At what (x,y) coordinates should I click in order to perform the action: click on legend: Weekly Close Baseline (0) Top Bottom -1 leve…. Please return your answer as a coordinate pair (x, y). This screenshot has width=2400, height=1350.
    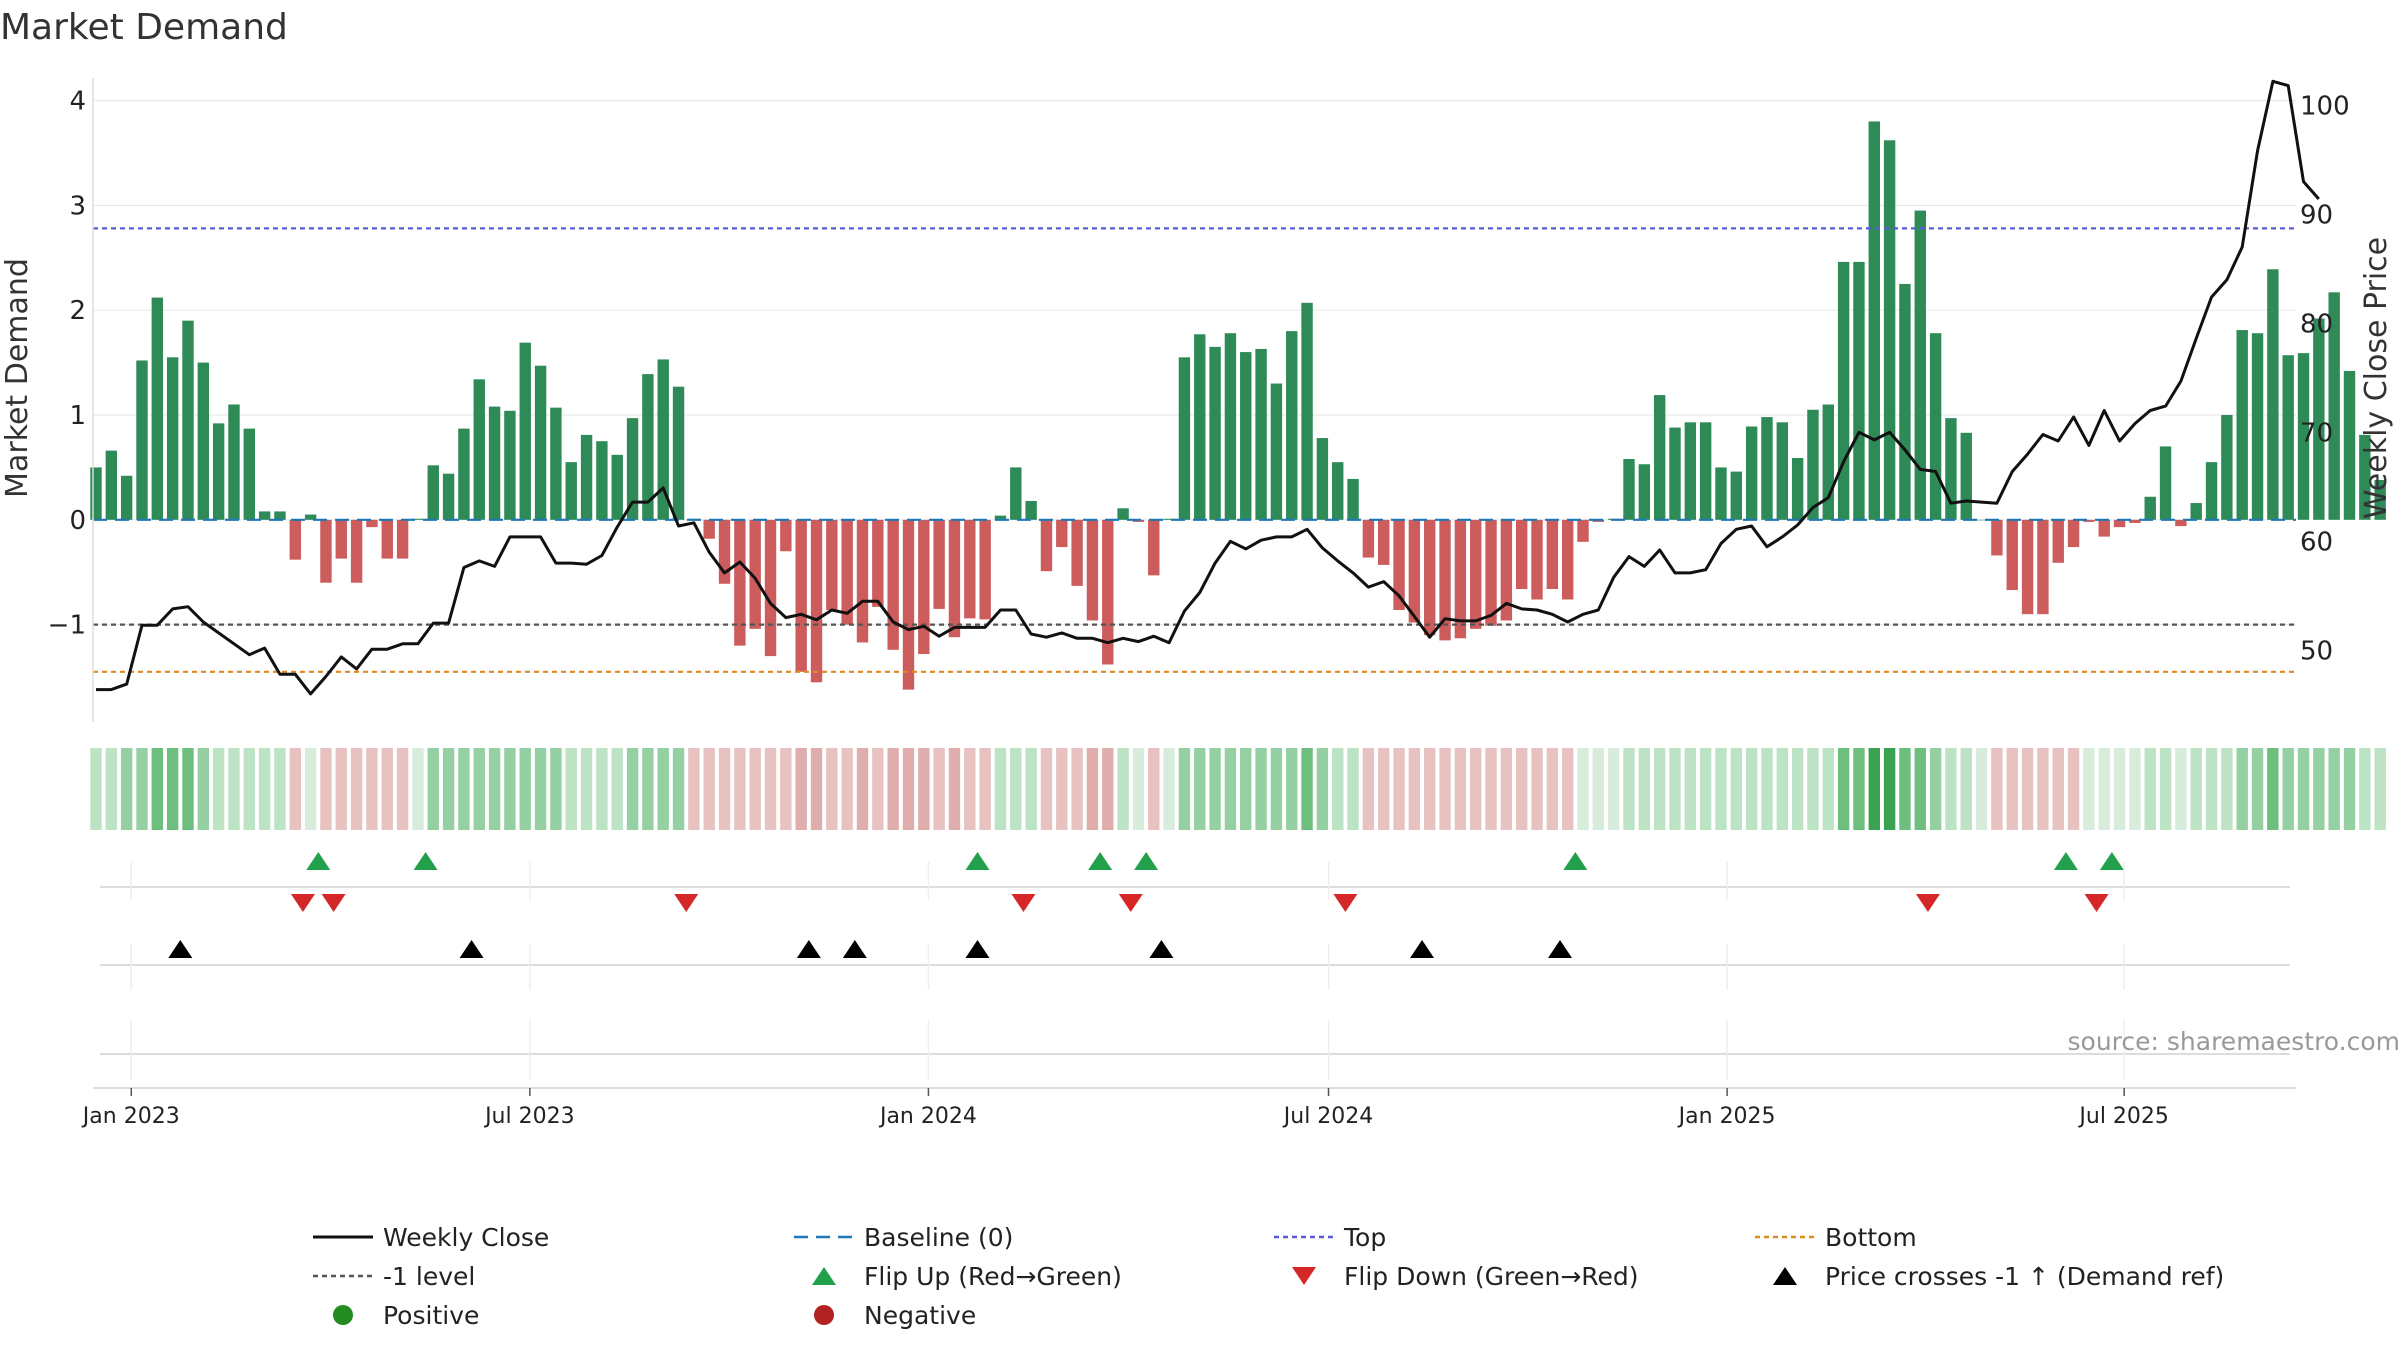
    Looking at the image, I should click on (1268, 1276).